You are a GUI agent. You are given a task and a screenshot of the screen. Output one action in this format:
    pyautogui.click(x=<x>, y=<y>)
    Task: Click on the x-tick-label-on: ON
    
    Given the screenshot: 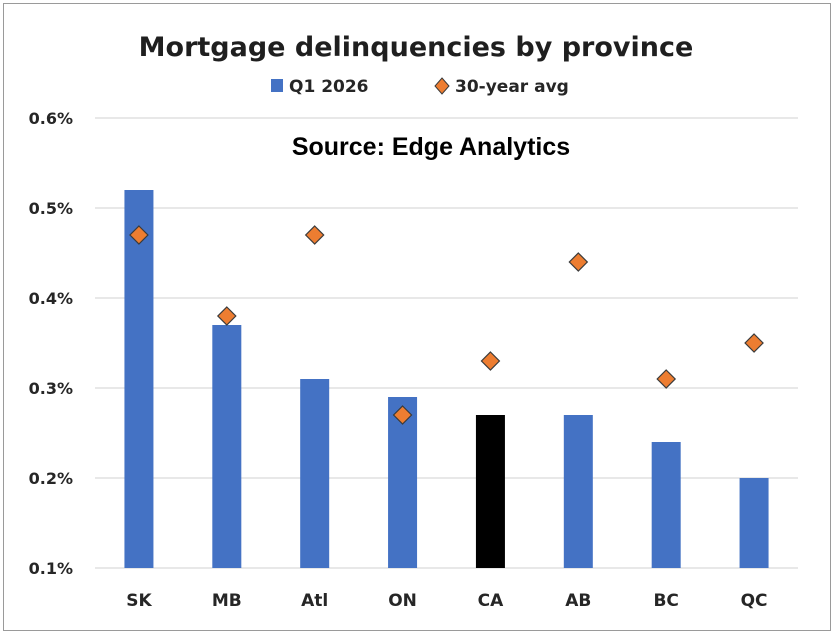 What is the action you would take?
    pyautogui.click(x=402, y=601)
    